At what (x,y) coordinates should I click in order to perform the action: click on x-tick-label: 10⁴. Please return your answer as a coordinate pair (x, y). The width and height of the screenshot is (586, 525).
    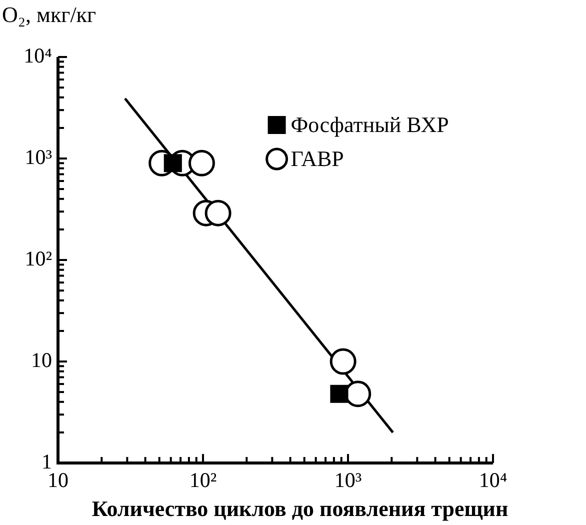
    Looking at the image, I should click on (493, 480).